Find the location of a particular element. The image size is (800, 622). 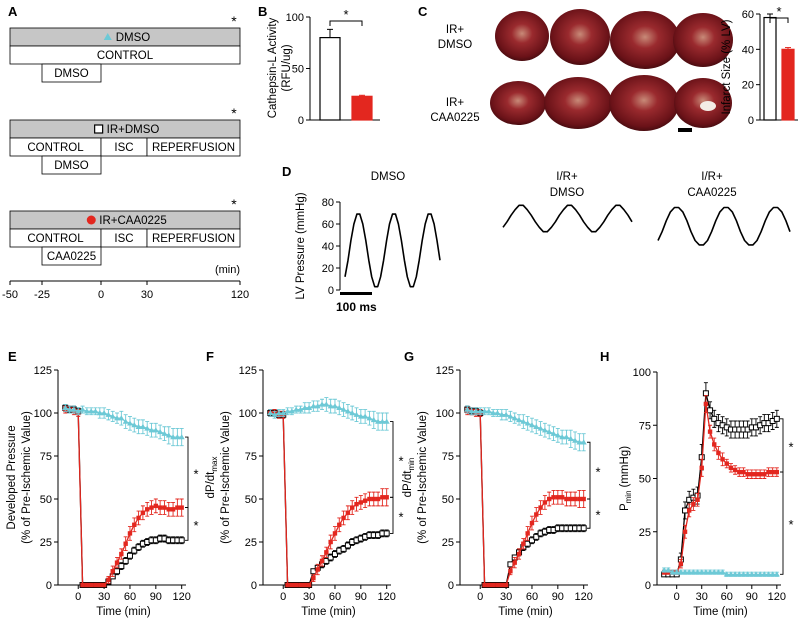

panel-label: A is located at coordinates (13, 11).